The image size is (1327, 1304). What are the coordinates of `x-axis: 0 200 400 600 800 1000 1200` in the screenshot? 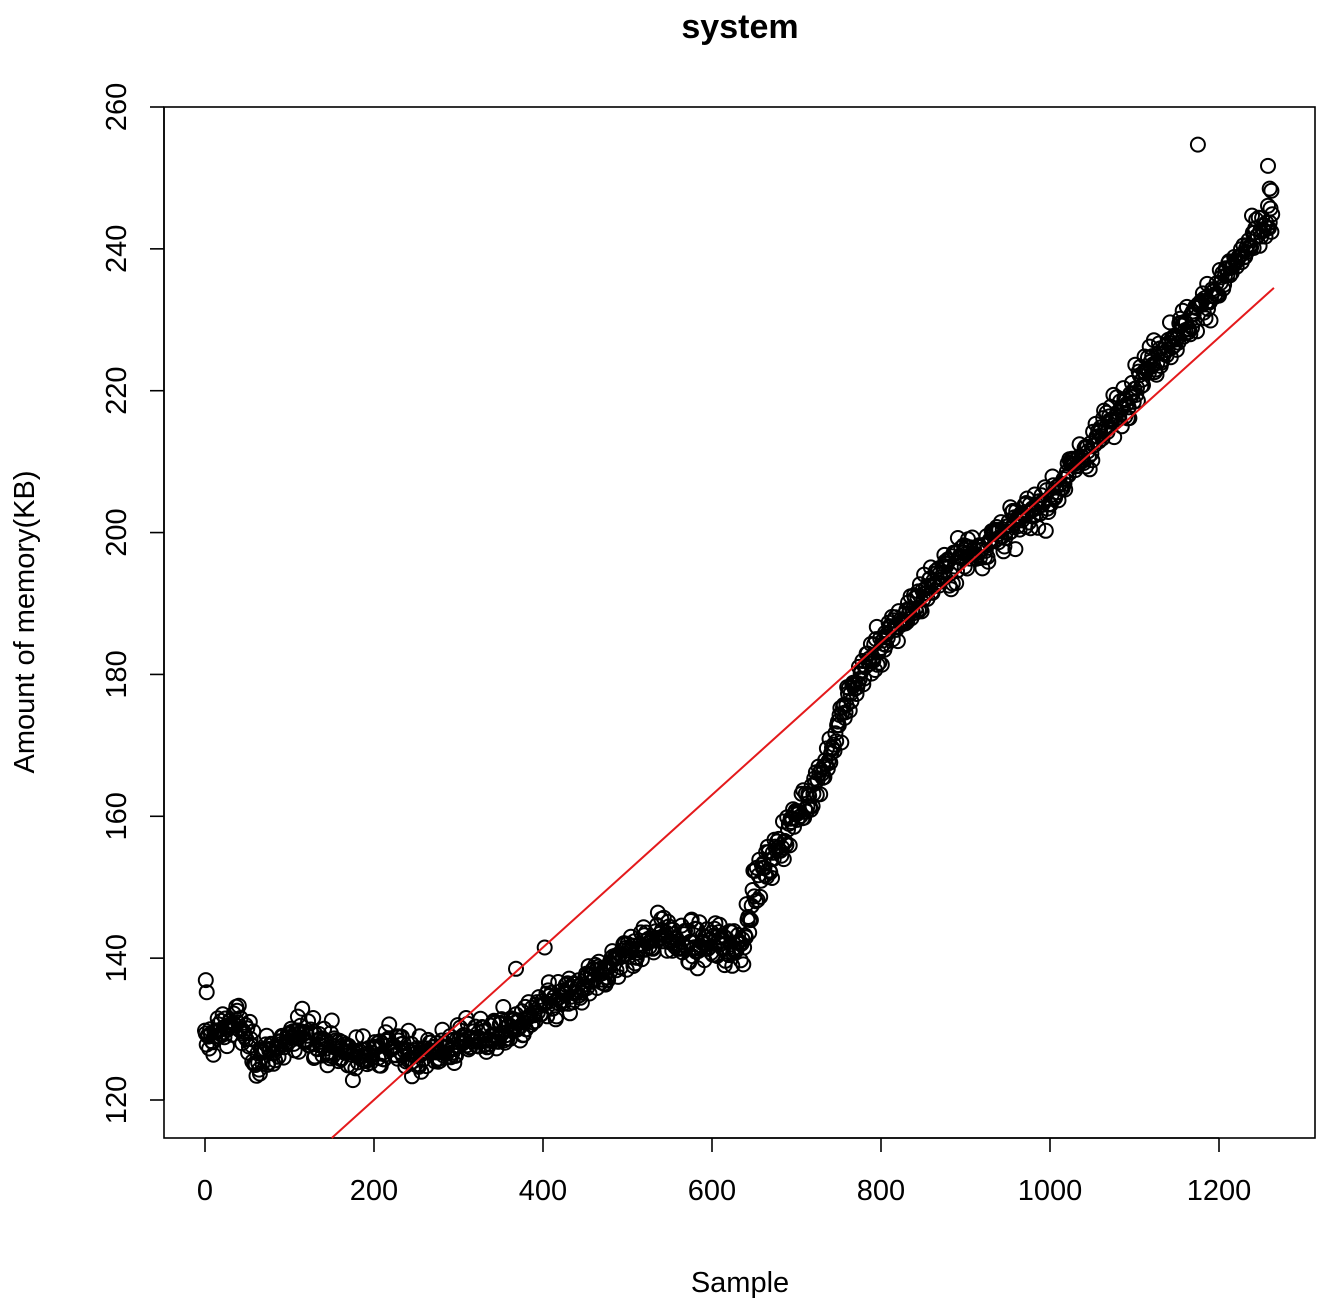 It's located at (724, 1172).